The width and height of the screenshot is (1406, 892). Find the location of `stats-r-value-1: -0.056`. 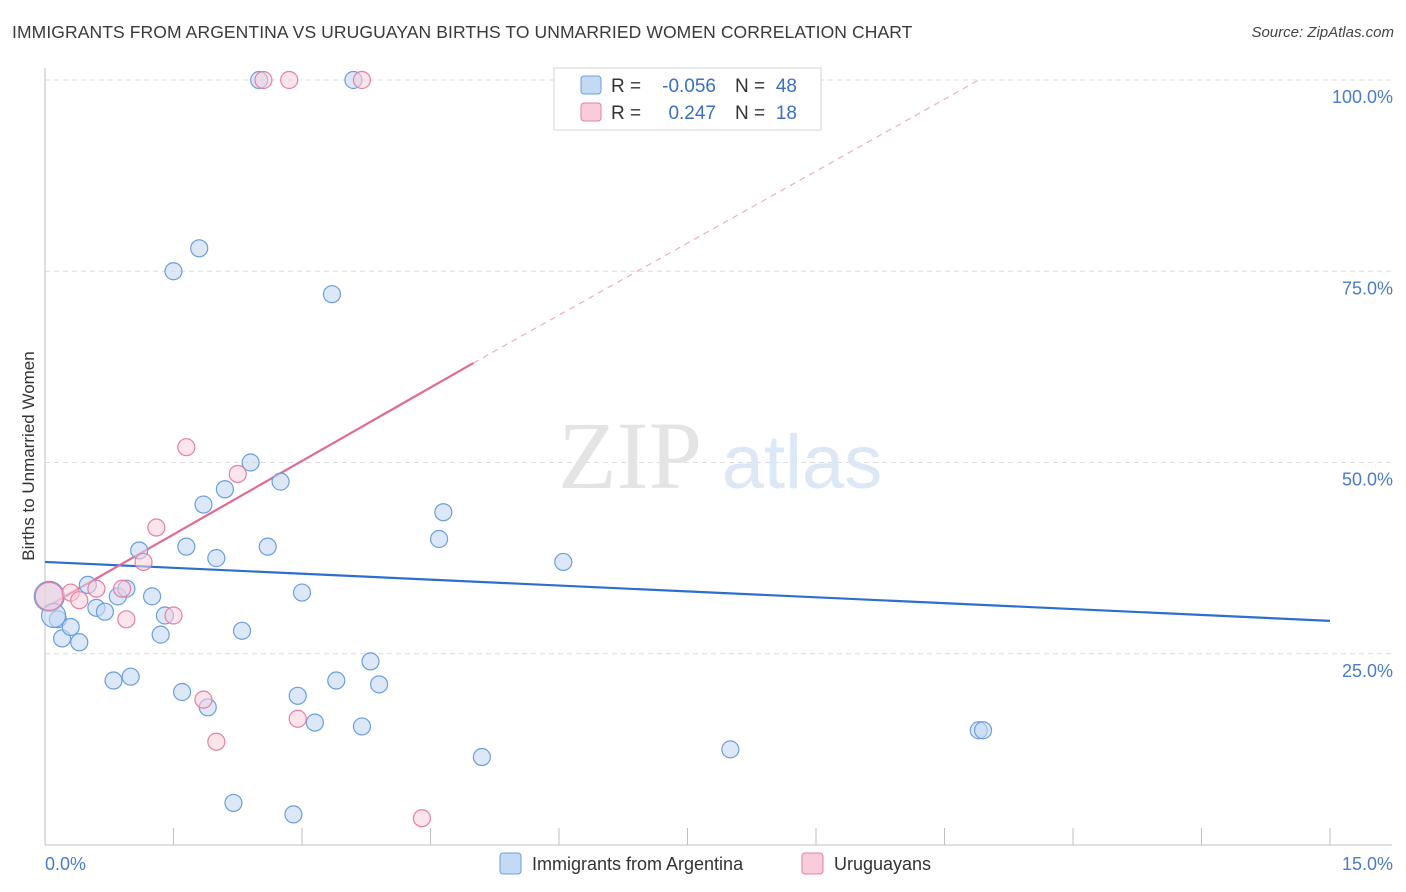

stats-r-value-1: -0.056 is located at coordinates (689, 86).